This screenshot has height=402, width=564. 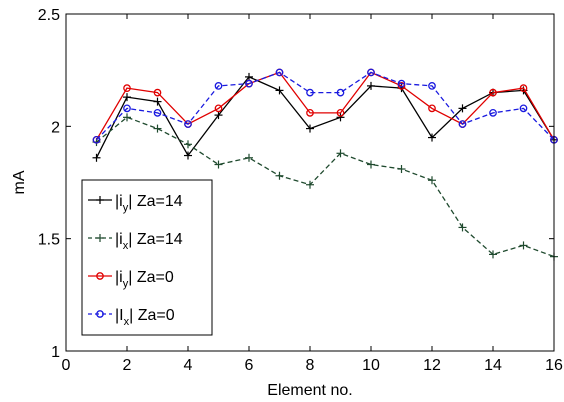 What do you see at coordinates (149, 241) in the screenshot?
I see `legend-label: |ix| Za=14` at bounding box center [149, 241].